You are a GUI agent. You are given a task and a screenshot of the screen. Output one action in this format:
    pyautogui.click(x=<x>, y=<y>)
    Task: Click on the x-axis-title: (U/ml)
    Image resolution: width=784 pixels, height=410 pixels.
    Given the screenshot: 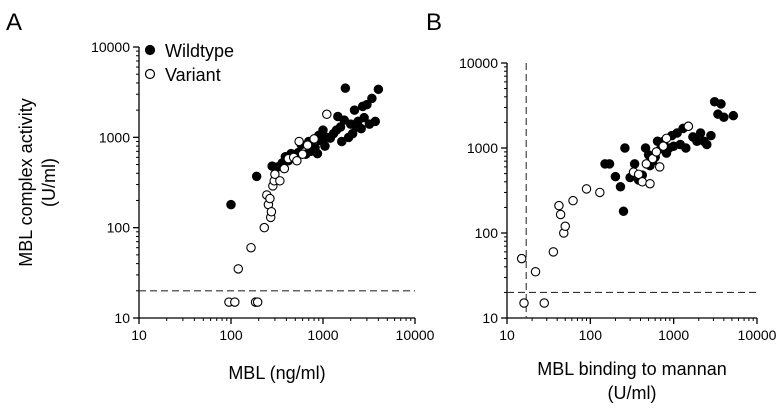 What is the action you would take?
    pyautogui.click(x=632, y=393)
    